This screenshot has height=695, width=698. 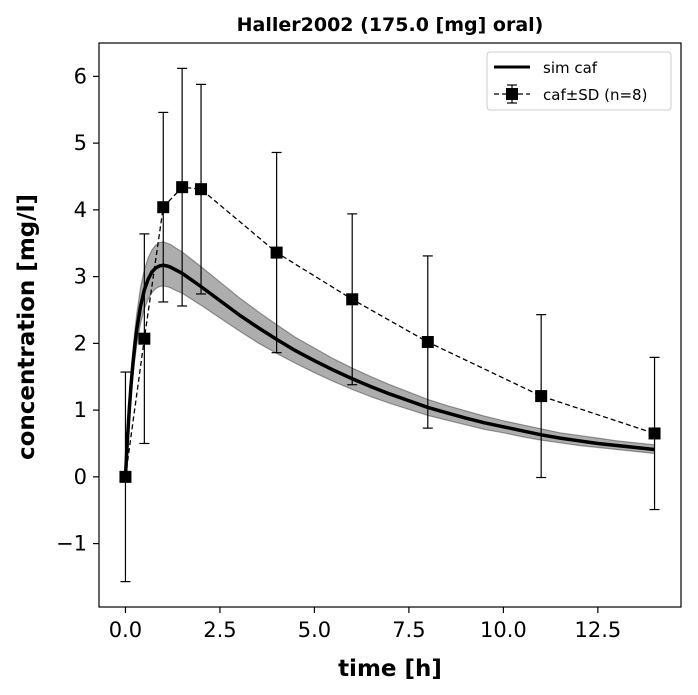 I want to click on y-tick-label: 4, so click(x=80, y=210).